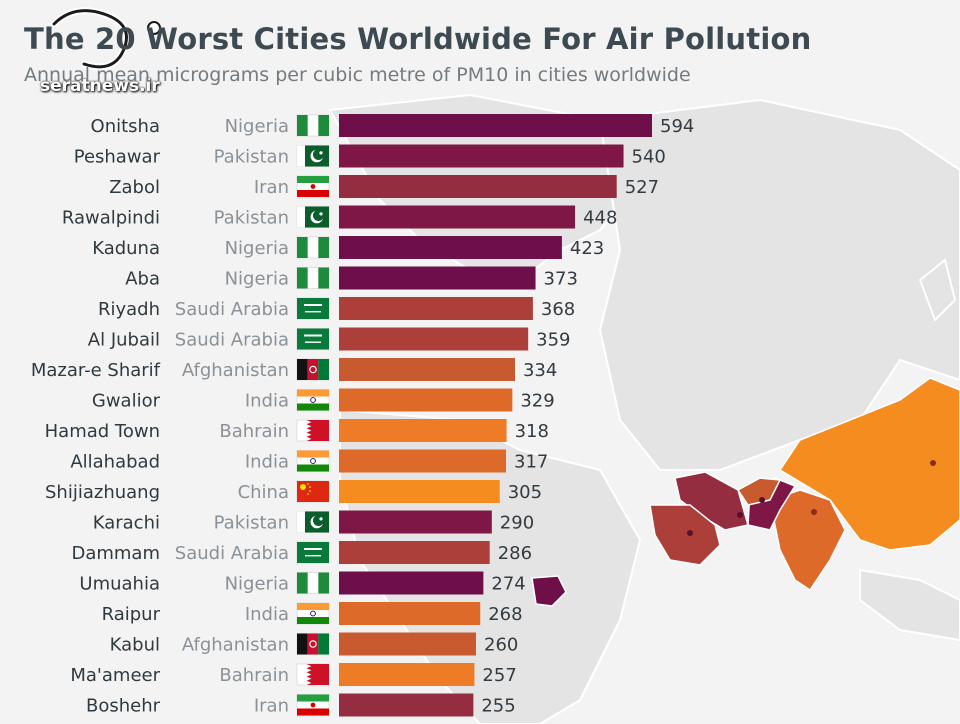 This screenshot has width=960, height=724. I want to click on bar-row-al-jubail: Al Jubail Saudi Arabia 359, so click(329, 339).